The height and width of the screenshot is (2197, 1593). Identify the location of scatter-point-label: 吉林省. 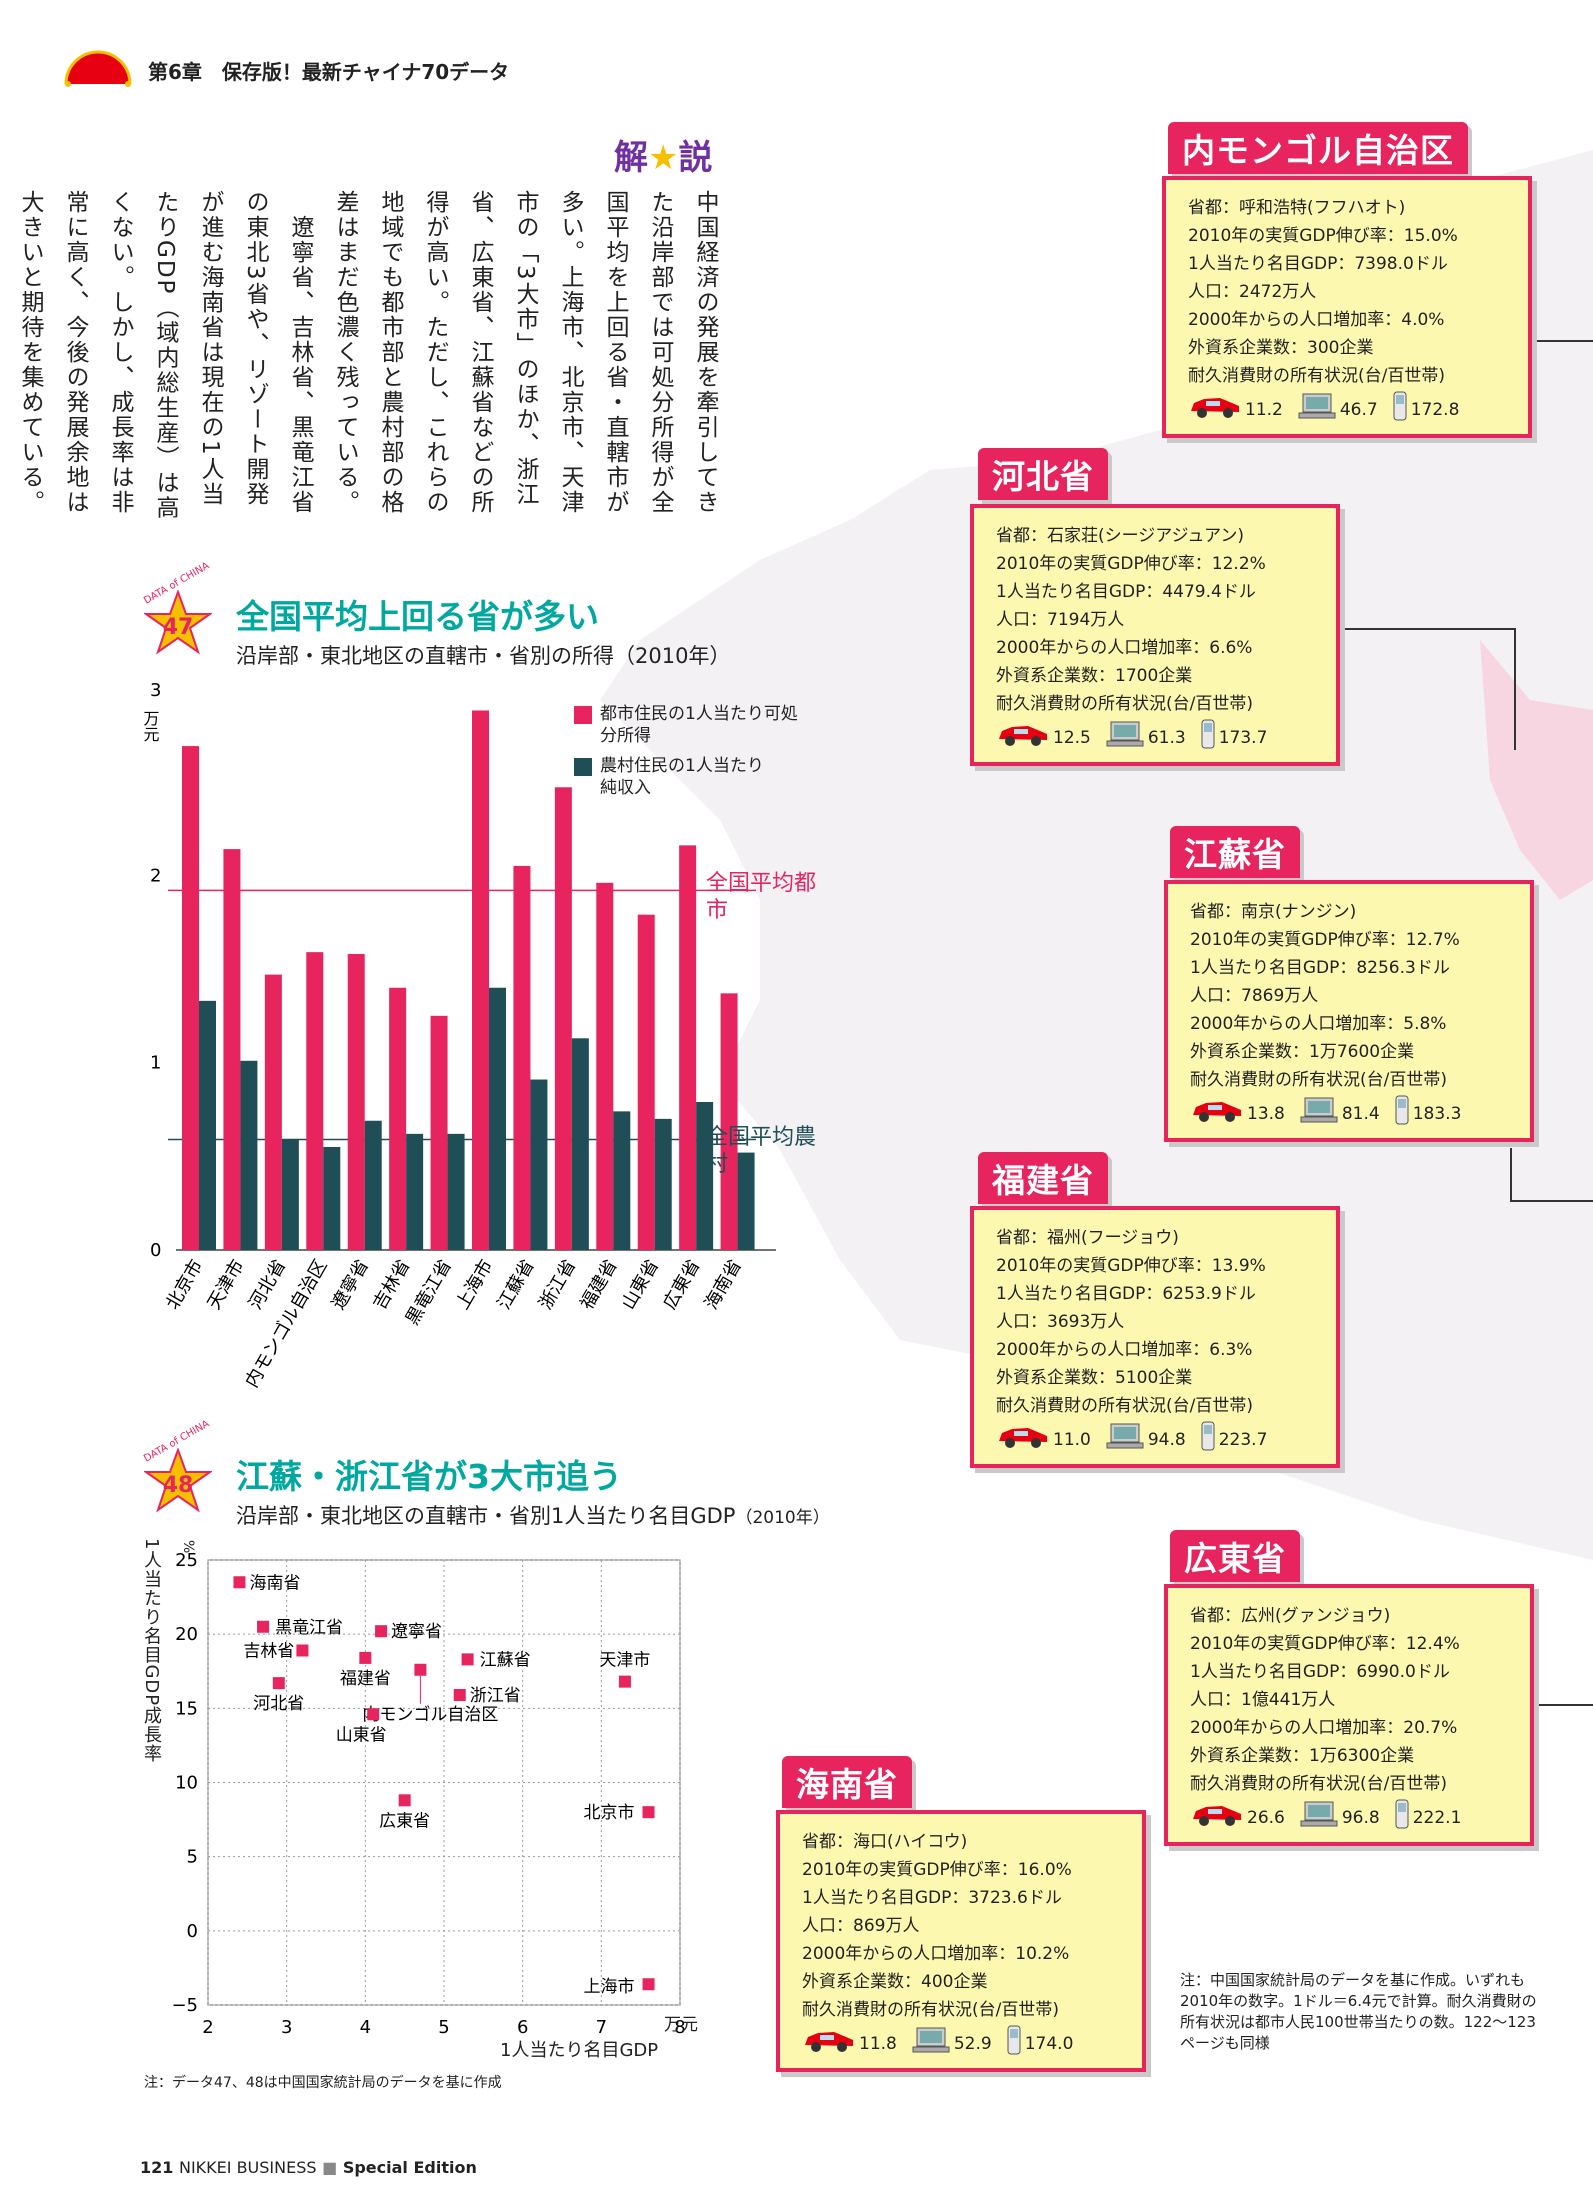
(268, 1651).